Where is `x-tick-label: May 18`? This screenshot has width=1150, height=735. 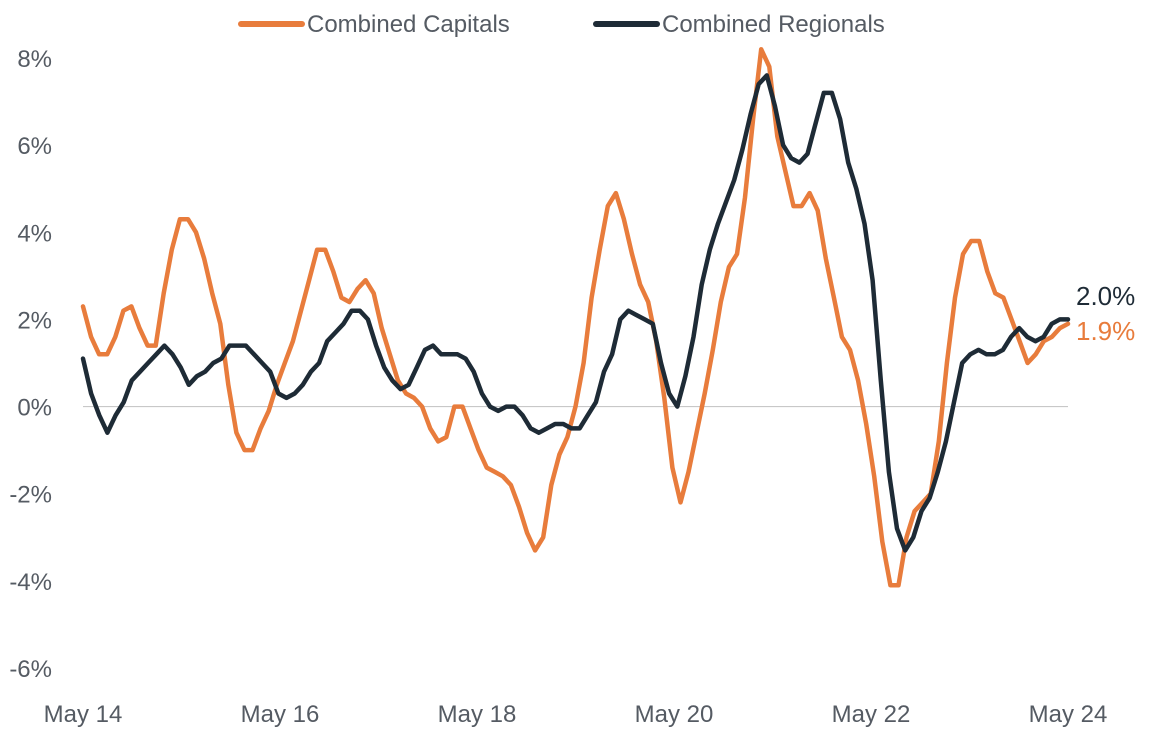
x-tick-label: May 18 is located at coordinates (477, 714).